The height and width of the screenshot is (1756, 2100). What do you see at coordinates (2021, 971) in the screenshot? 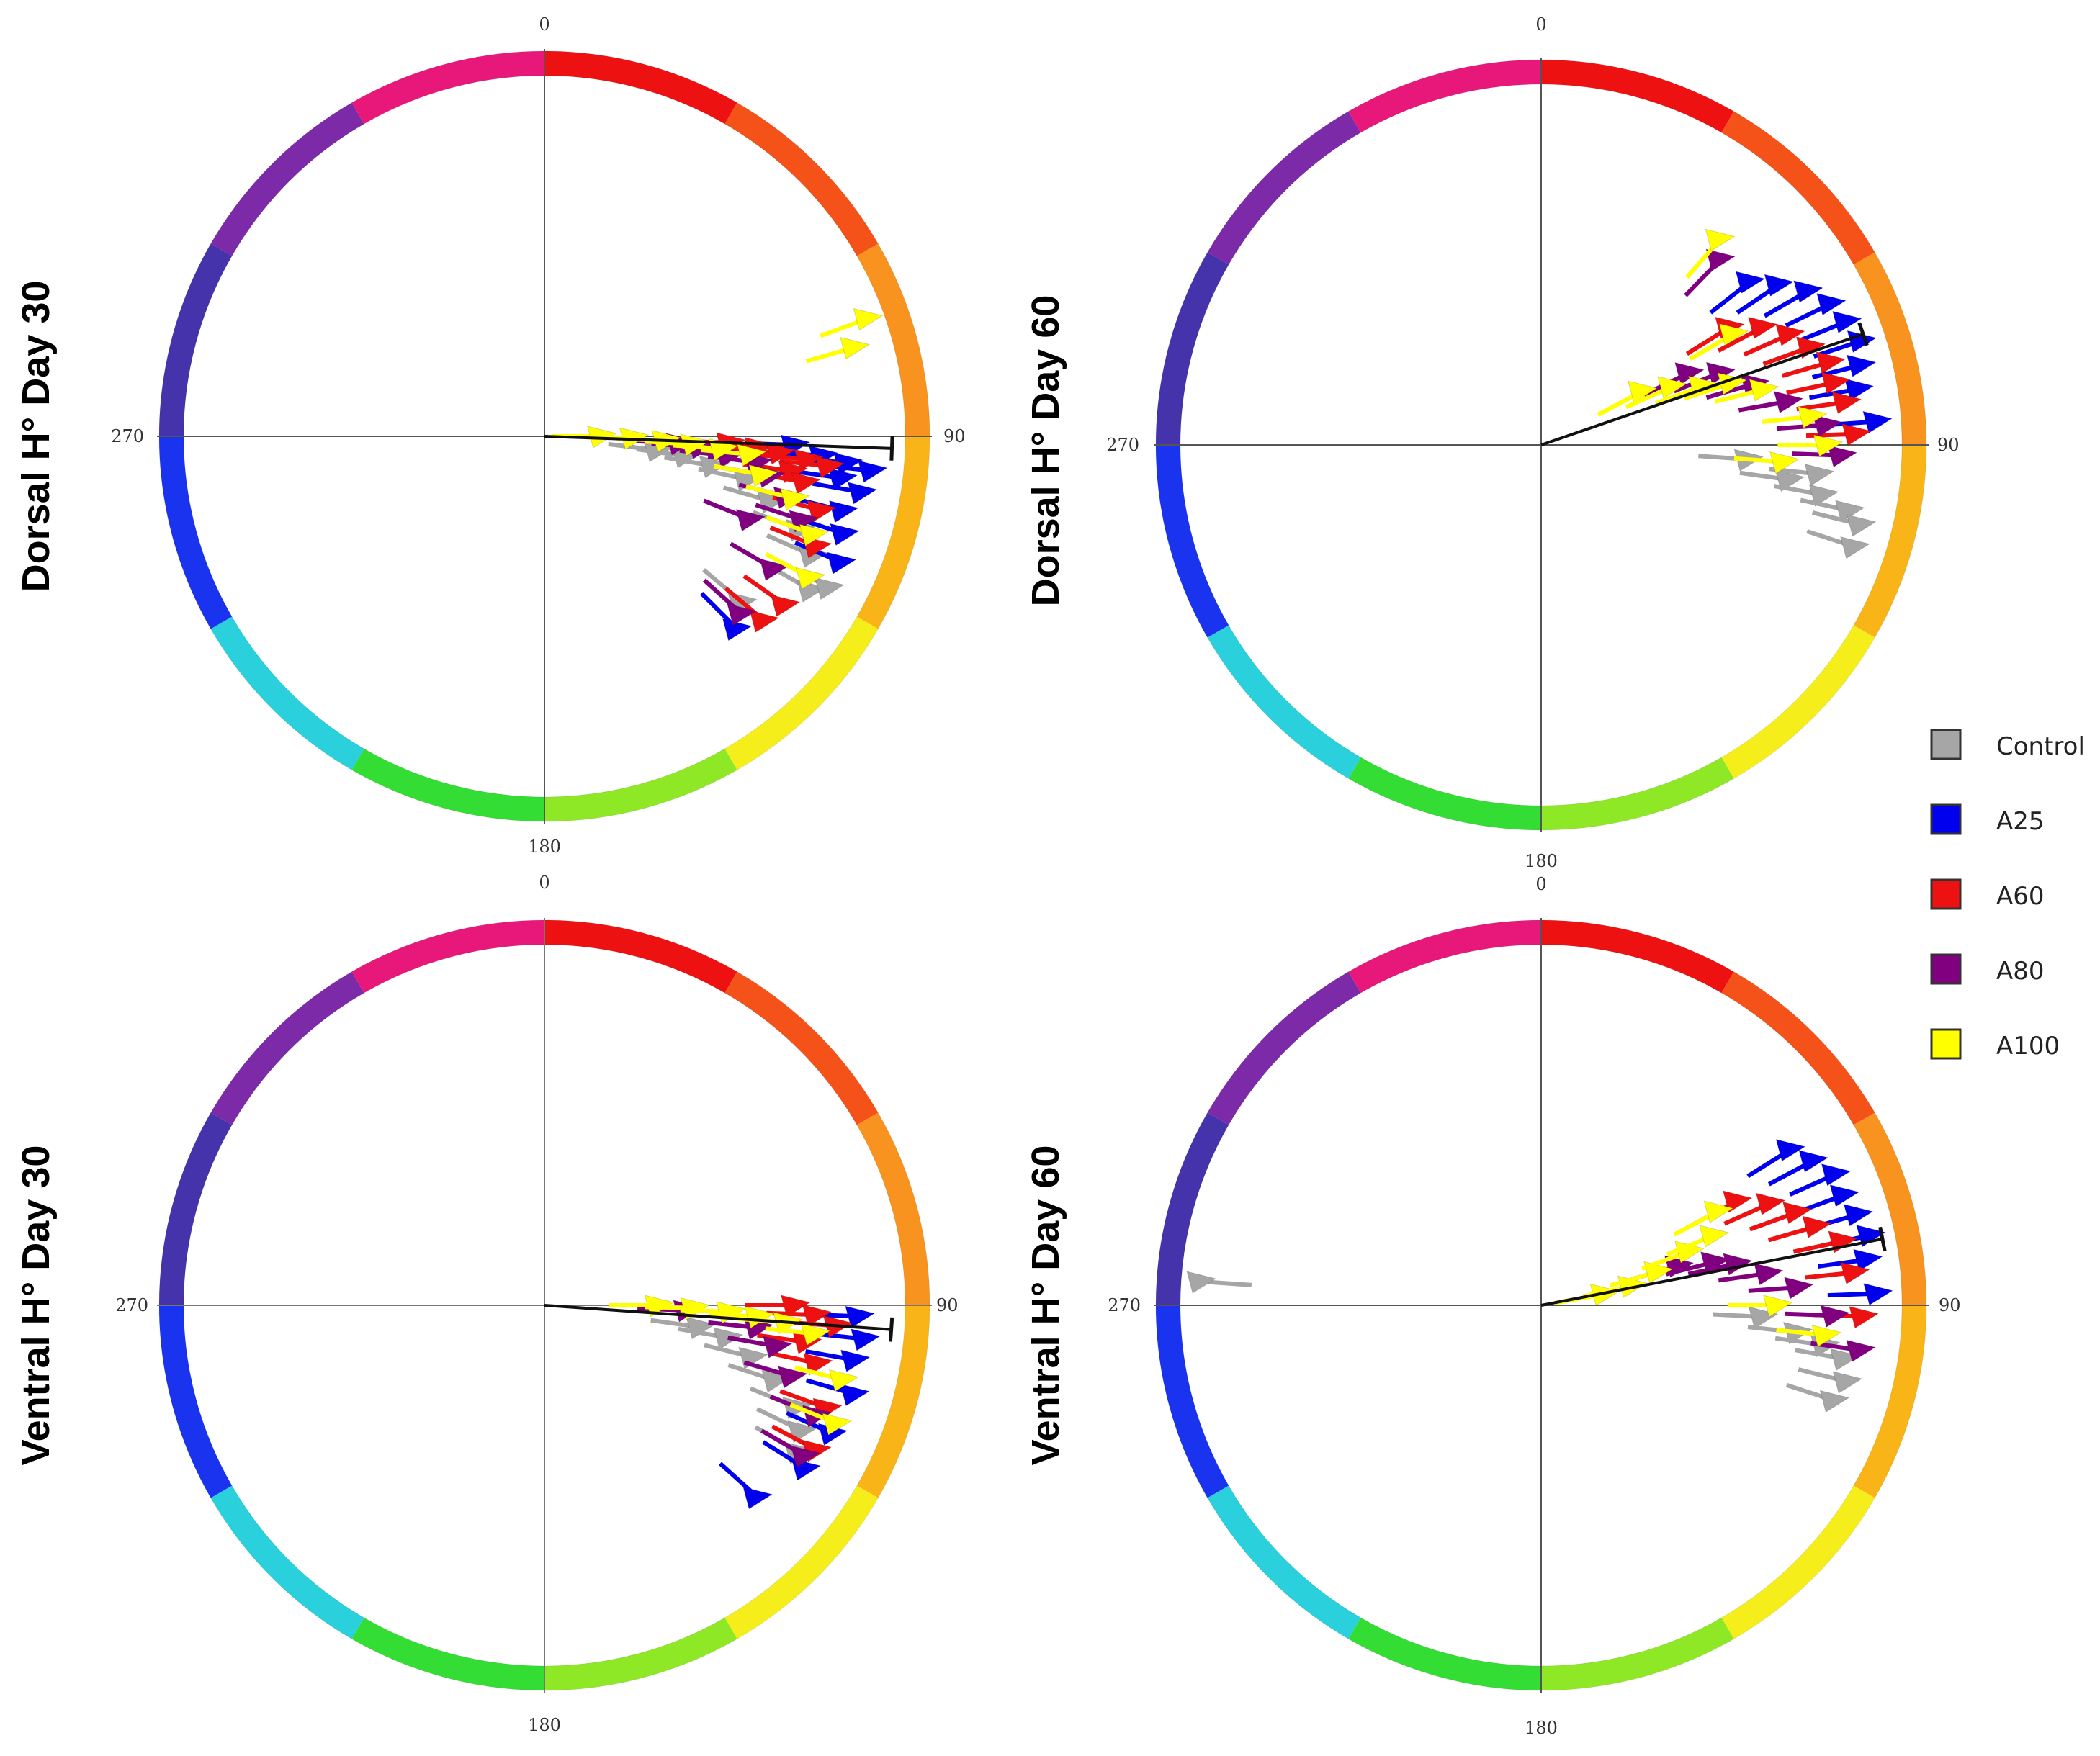
I see `legend-label-a80: A80` at bounding box center [2021, 971].